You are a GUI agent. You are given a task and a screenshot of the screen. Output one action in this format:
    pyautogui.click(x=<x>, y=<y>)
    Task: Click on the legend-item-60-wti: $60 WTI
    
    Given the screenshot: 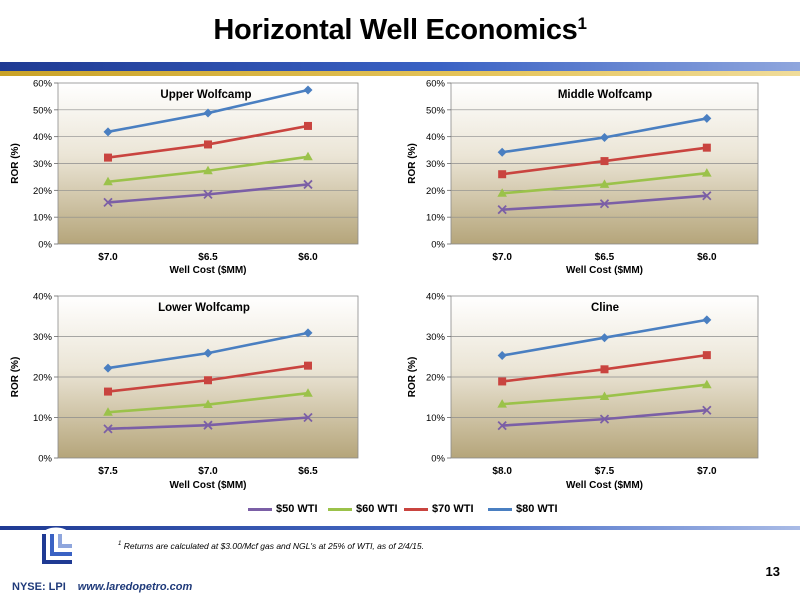 What is the action you would take?
    pyautogui.click(x=363, y=509)
    